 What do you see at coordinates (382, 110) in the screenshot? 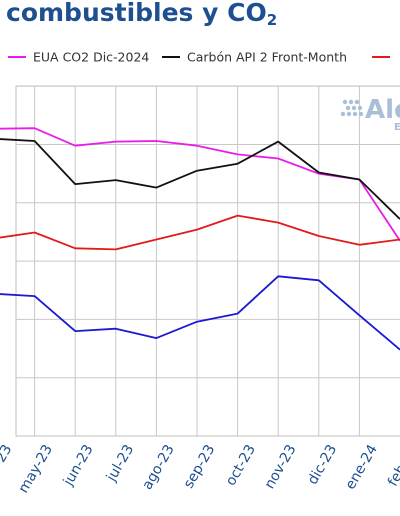
I see `logo-text: Ale` at bounding box center [382, 110].